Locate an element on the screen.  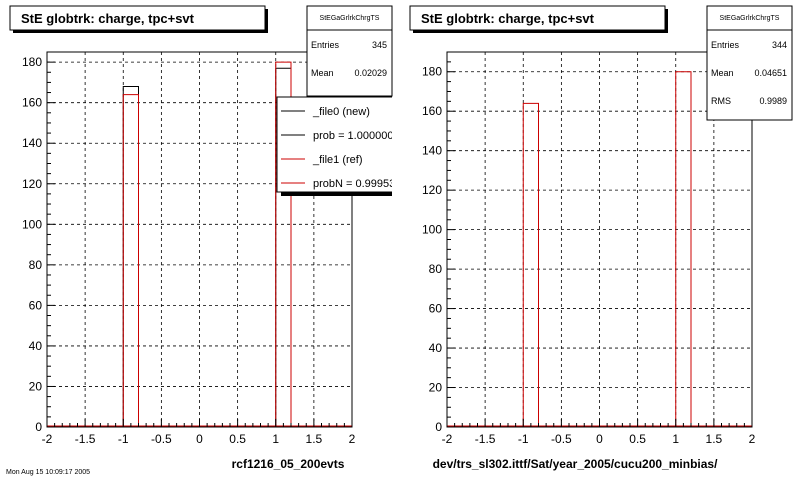
stats-value: 345 is located at coordinates (379, 45).